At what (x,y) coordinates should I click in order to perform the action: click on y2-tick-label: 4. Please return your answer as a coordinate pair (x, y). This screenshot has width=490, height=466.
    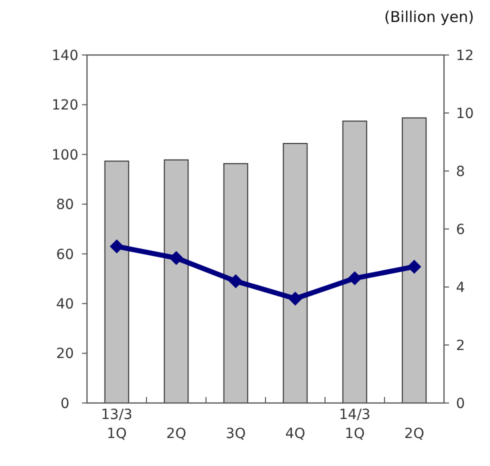
    Looking at the image, I should click on (460, 288).